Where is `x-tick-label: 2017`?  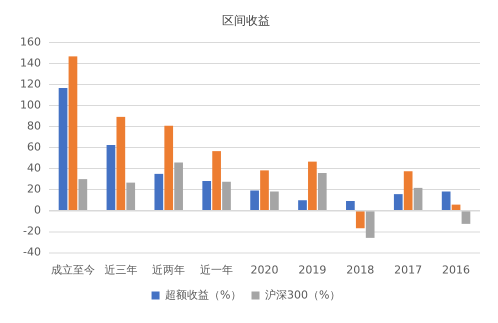
x-tick-label: 2017 is located at coordinates (408, 269).